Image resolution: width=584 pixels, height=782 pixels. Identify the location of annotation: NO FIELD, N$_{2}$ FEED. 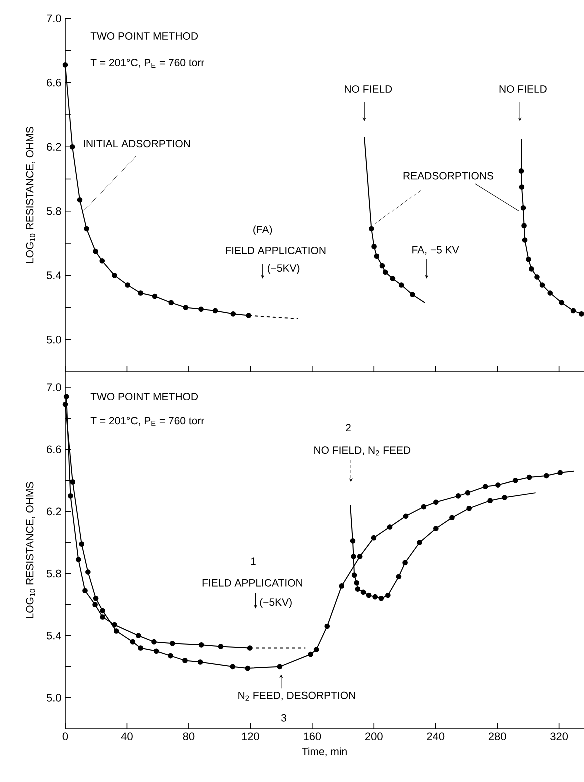
(362, 451).